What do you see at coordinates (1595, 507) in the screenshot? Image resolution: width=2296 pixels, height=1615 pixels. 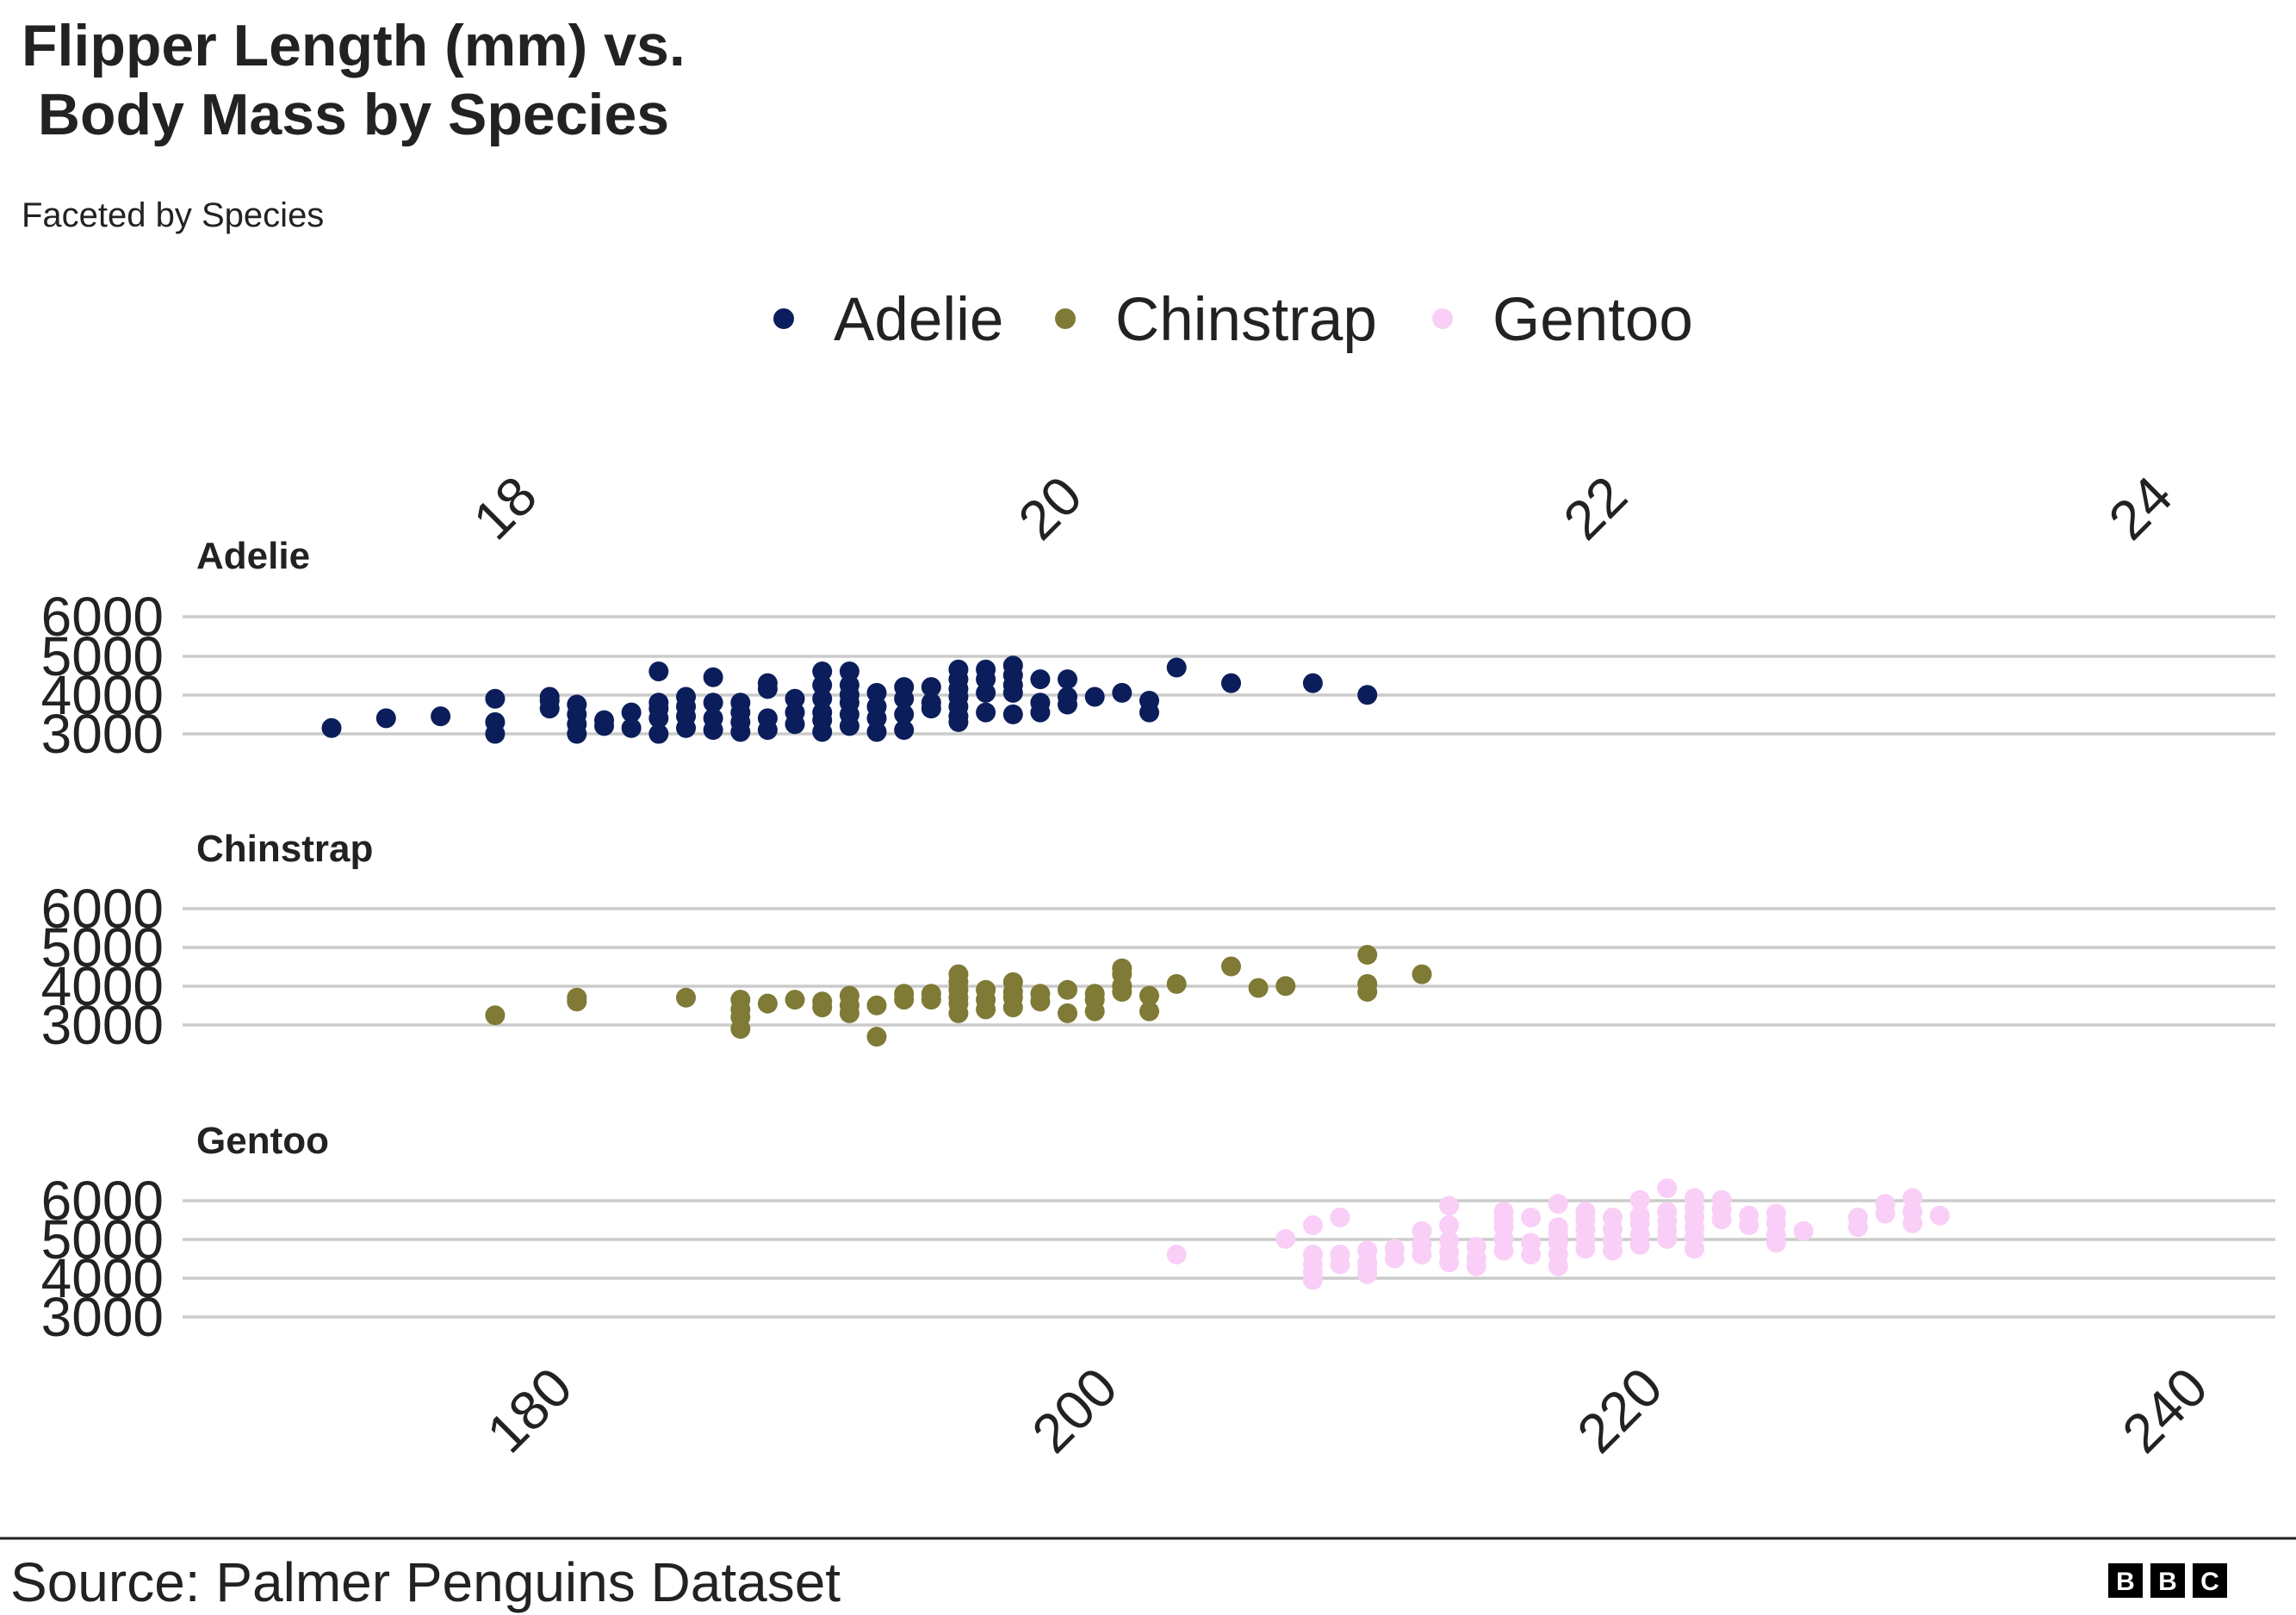 I see `top-x-tick-label: 22` at bounding box center [1595, 507].